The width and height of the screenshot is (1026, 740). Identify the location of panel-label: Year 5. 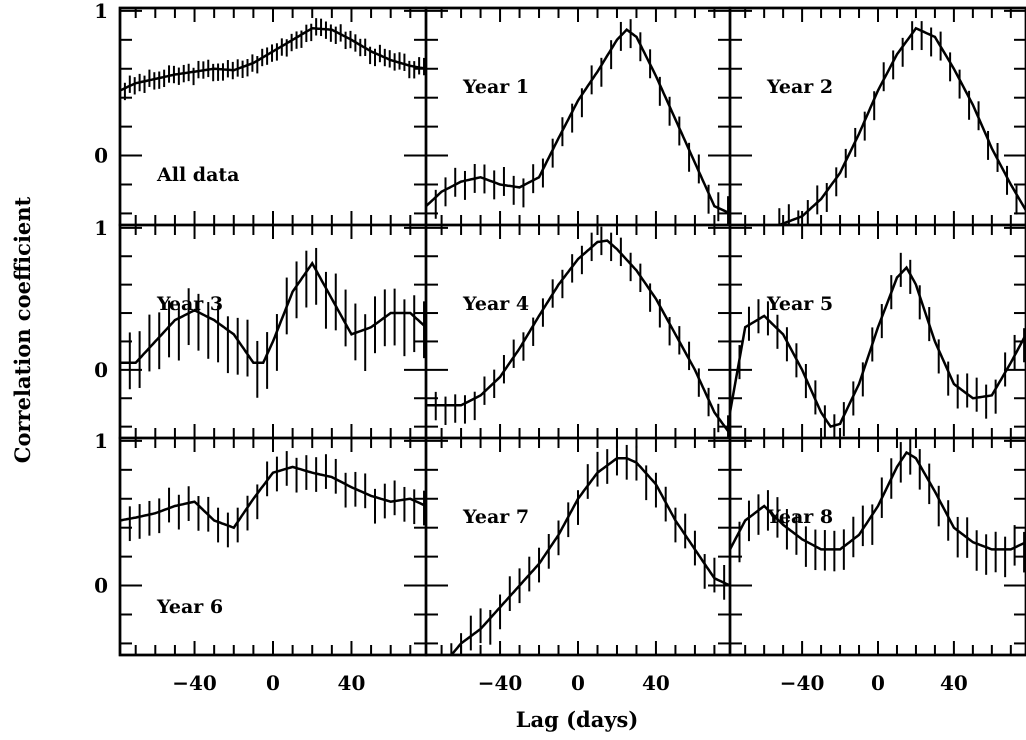
(799, 304).